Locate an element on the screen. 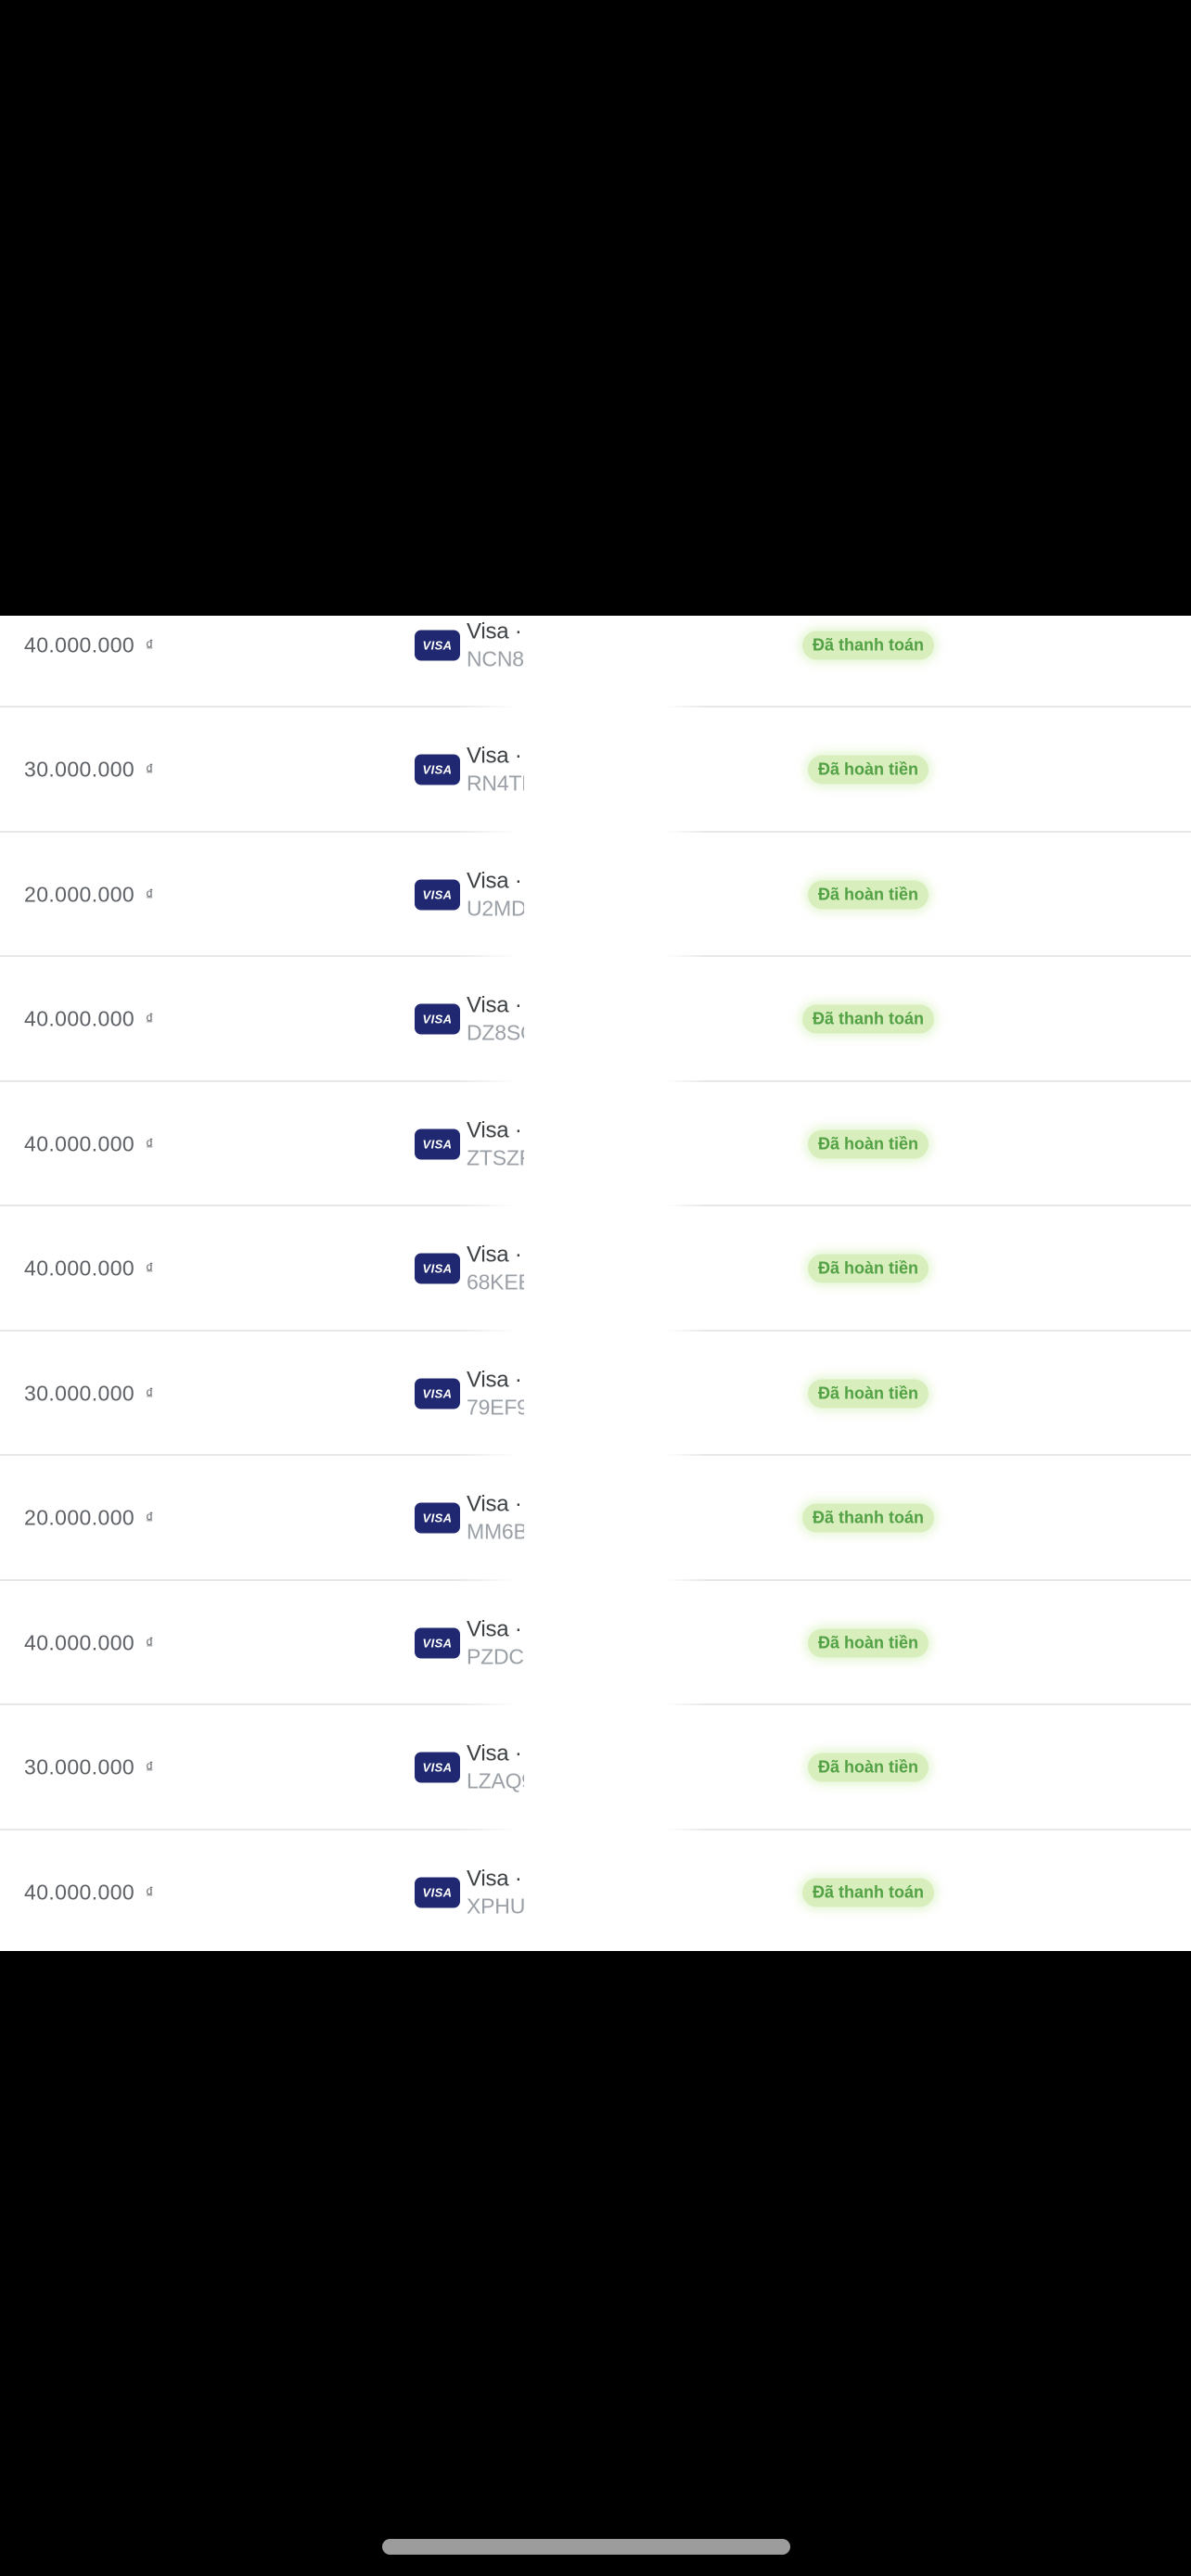 The image size is (1191, 2576). payment-method-cell: VISA Visa · ZTSZF is located at coordinates (469, 1143).